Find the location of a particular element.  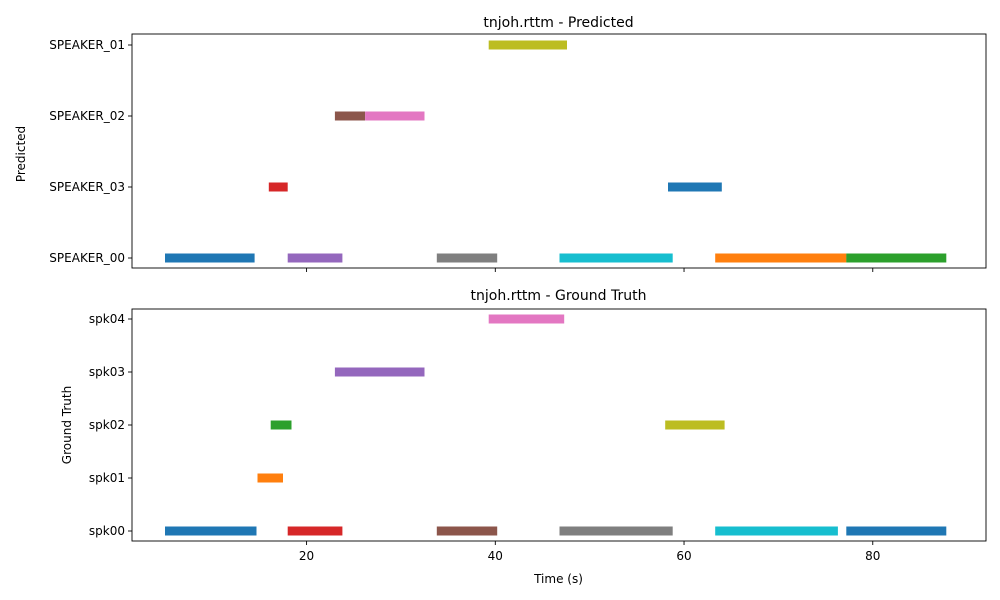

x-tick-label: 60 is located at coordinates (683, 556).